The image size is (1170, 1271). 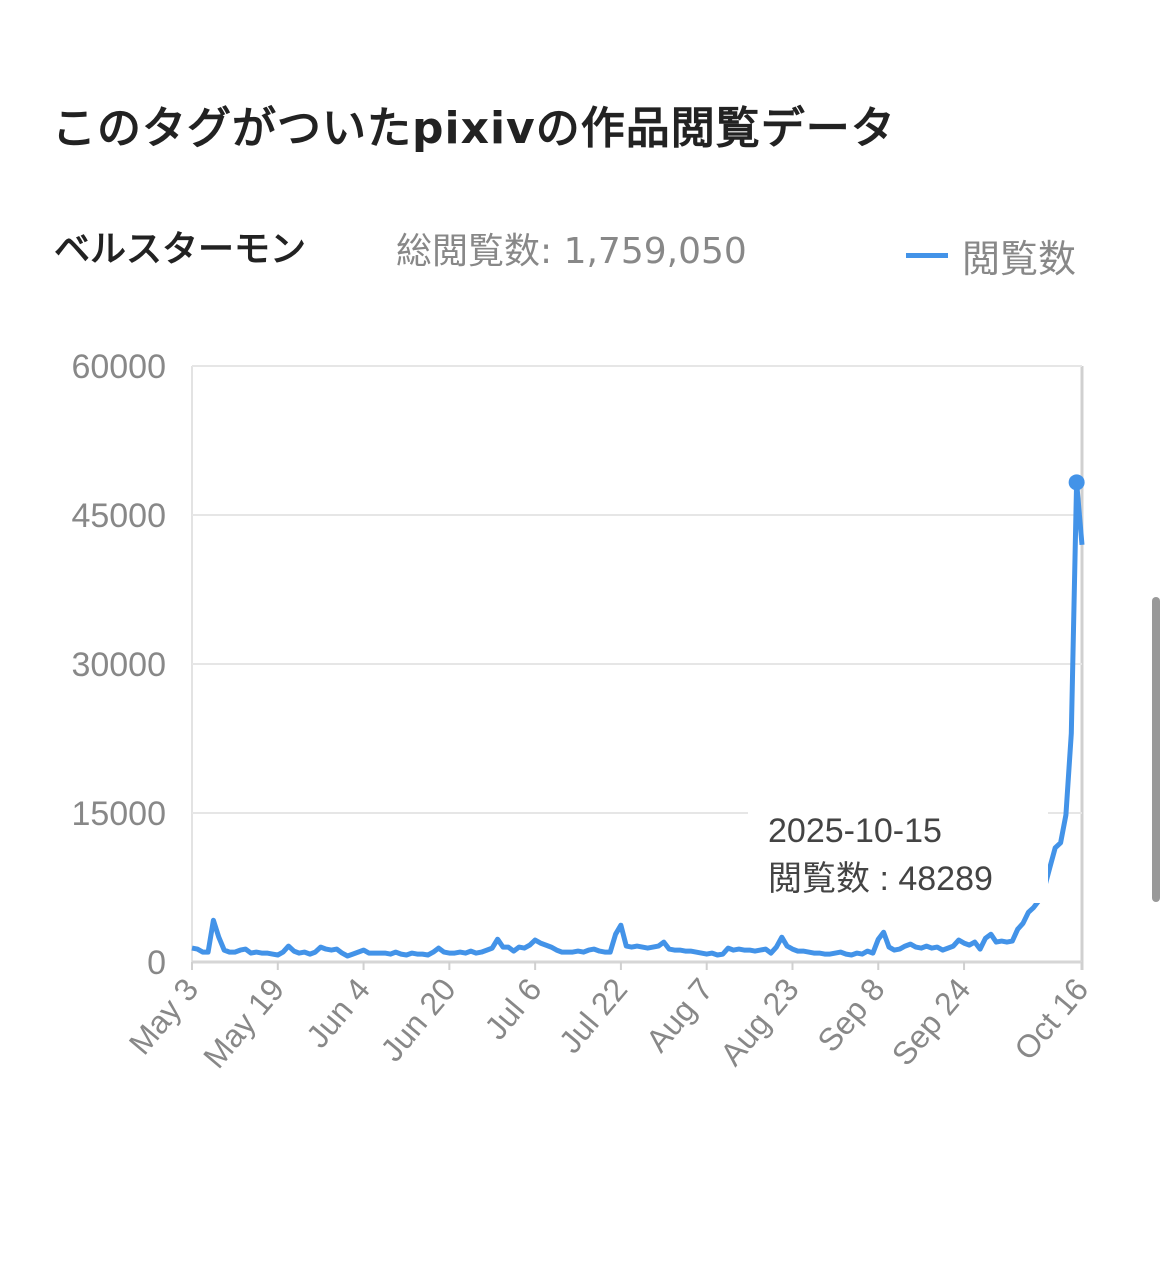 What do you see at coordinates (417, 1019) in the screenshot?
I see `x-tick-label: Jun 20` at bounding box center [417, 1019].